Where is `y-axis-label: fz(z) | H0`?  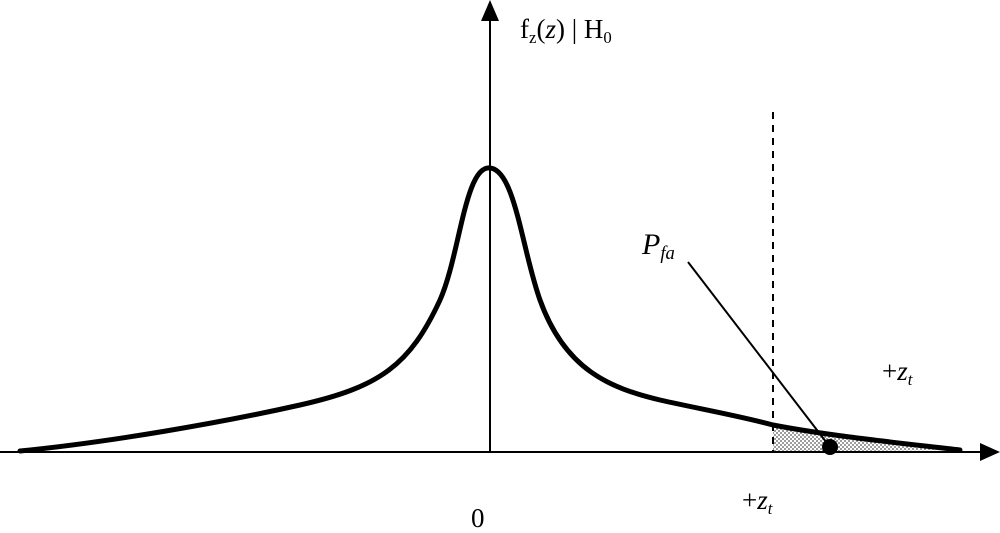 y-axis-label: fz(z) | H0 is located at coordinates (566, 30).